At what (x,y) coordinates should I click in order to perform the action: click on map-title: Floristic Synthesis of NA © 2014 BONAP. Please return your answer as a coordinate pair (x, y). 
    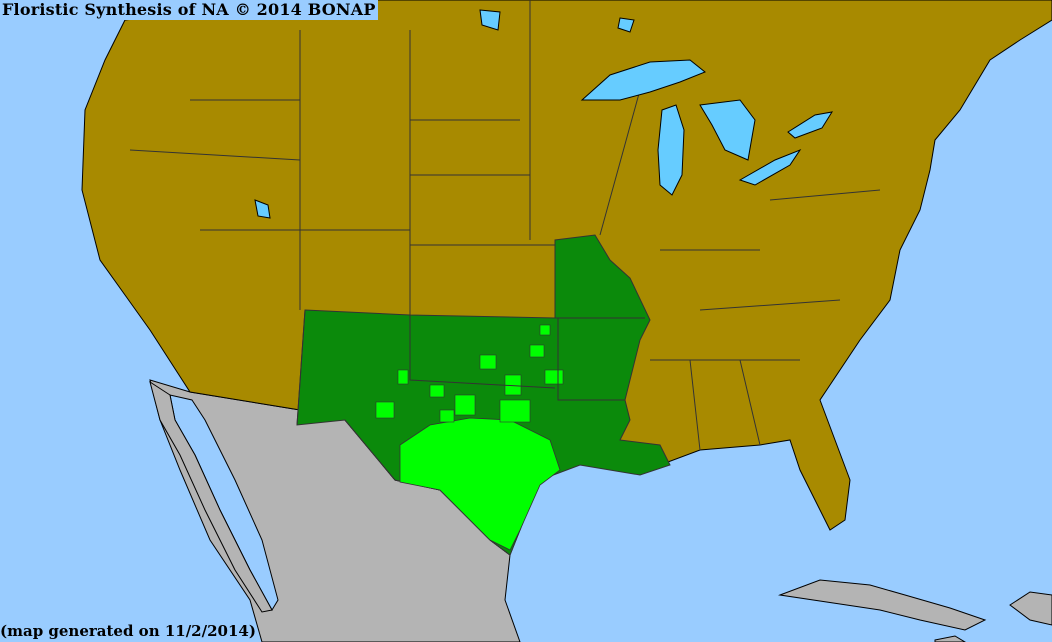
    Looking at the image, I should click on (189, 10).